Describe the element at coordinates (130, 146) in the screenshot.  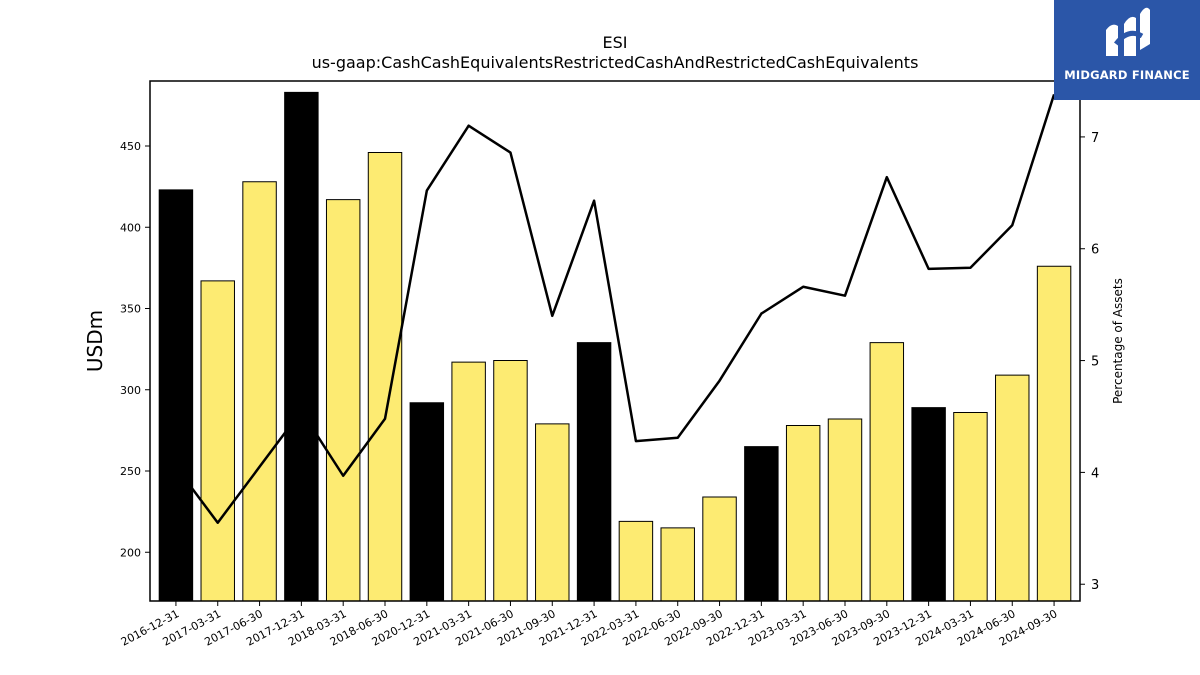
I see `y-tick-label-450: 450` at that location.